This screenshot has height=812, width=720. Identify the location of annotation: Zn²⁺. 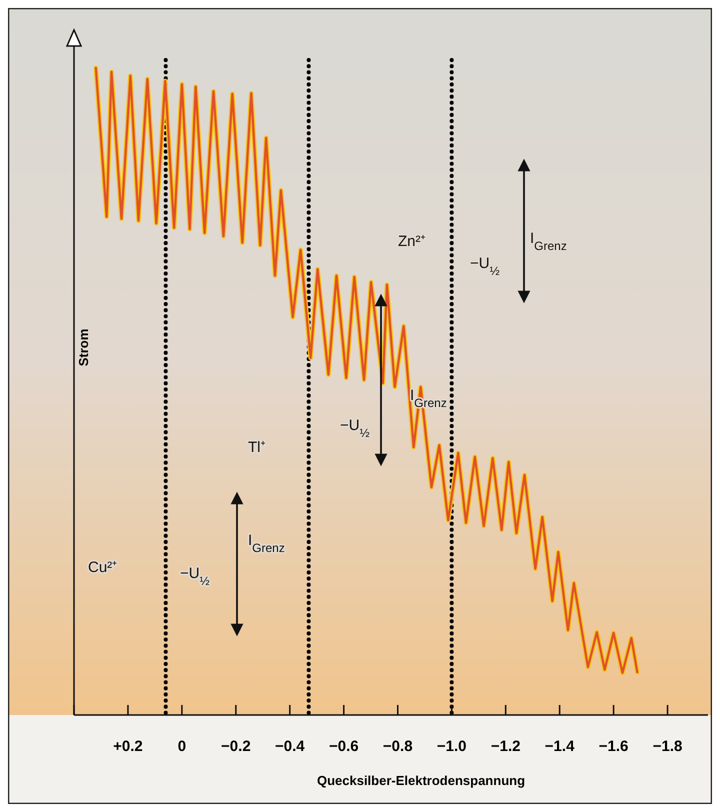
(412, 241).